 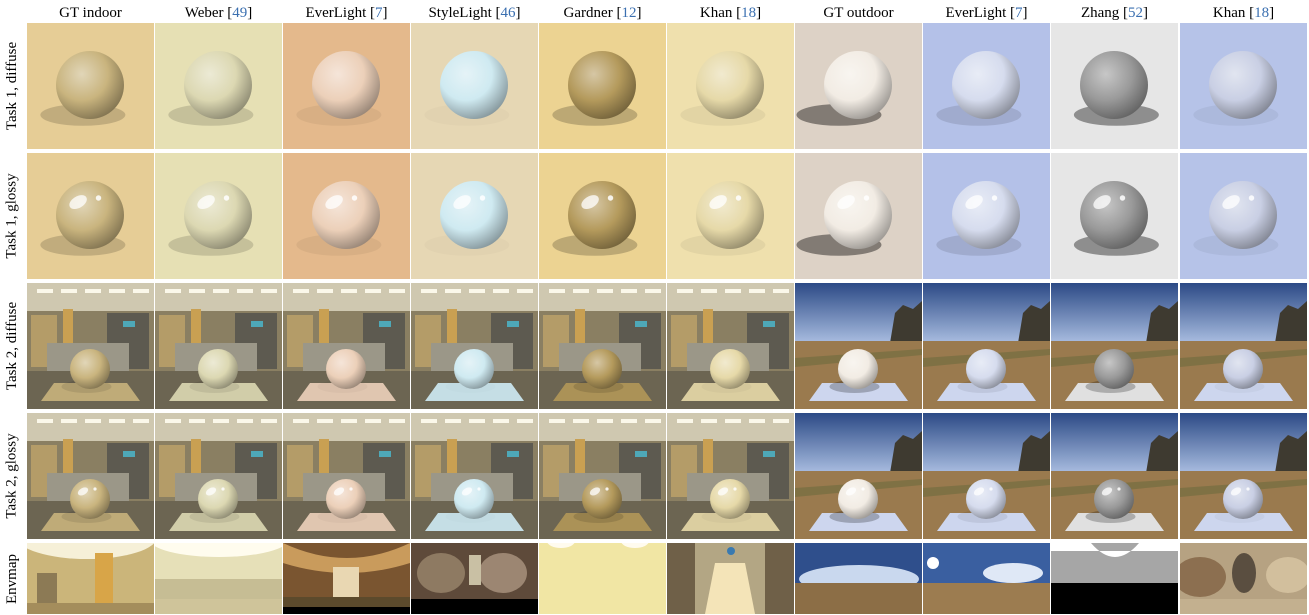 I want to click on row-header: Task 1, glossy, so click(x=12, y=216).